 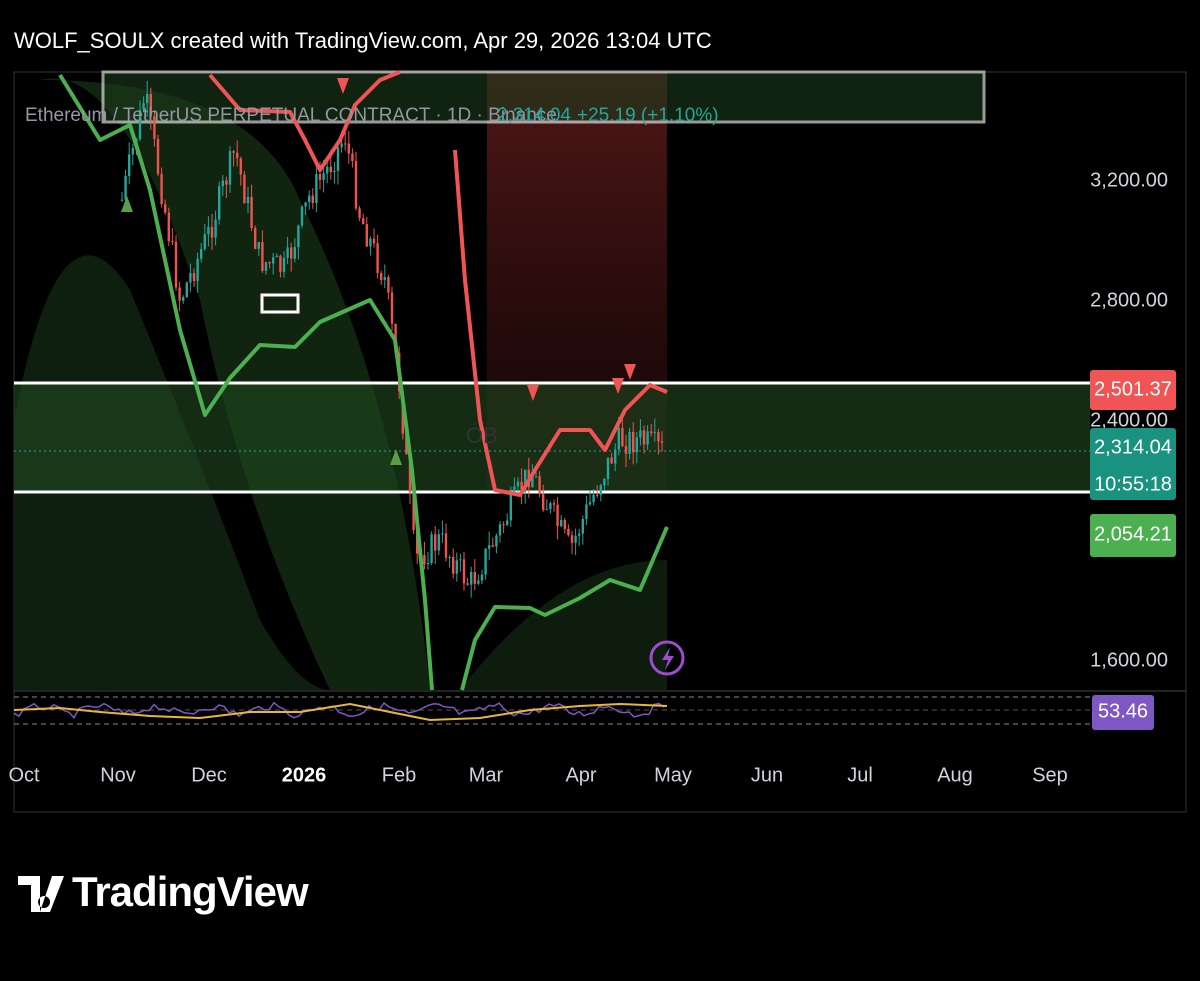 I want to click on time-tick: Oct, so click(x=24, y=775).